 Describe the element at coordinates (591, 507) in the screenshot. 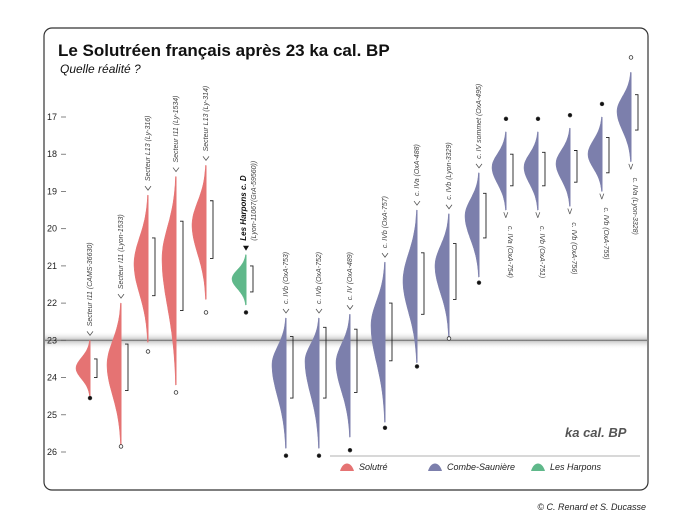

I see `credit: © C. Renard et S. Ducasse` at that location.